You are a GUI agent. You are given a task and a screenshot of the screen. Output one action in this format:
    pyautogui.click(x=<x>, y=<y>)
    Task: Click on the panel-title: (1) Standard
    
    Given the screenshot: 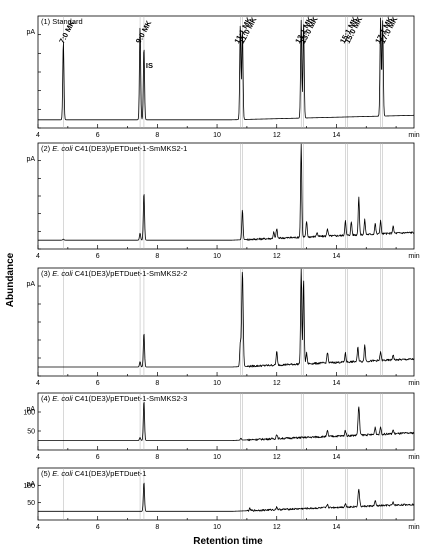 What is the action you would take?
    pyautogui.click(x=62, y=21)
    